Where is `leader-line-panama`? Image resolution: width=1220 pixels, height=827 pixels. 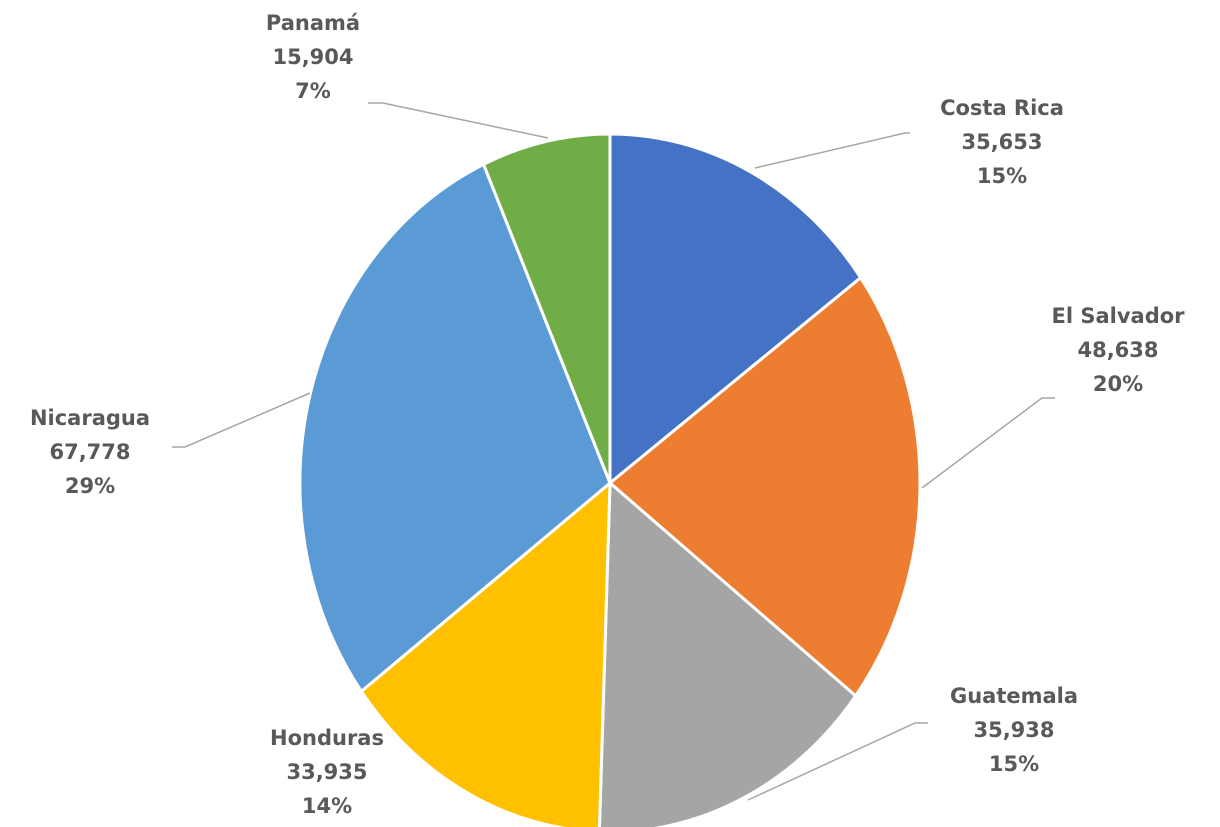
leader-line-panama is located at coordinates (458, 120).